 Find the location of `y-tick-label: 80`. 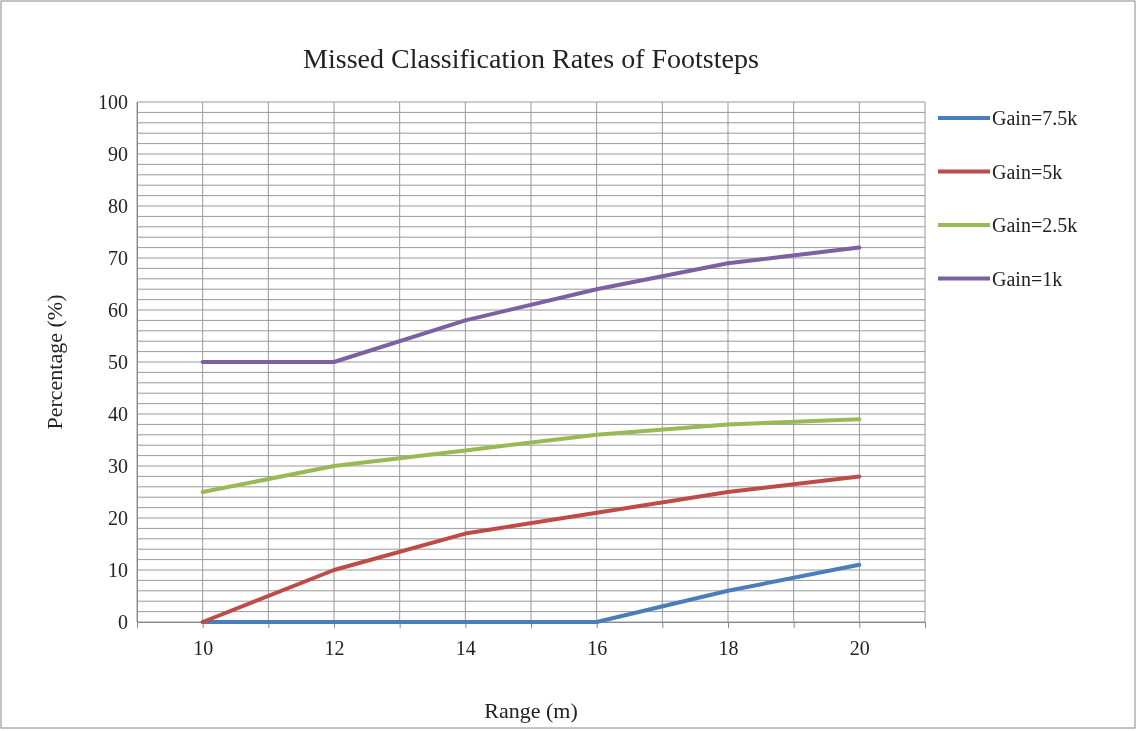

y-tick-label: 80 is located at coordinates (118, 205).